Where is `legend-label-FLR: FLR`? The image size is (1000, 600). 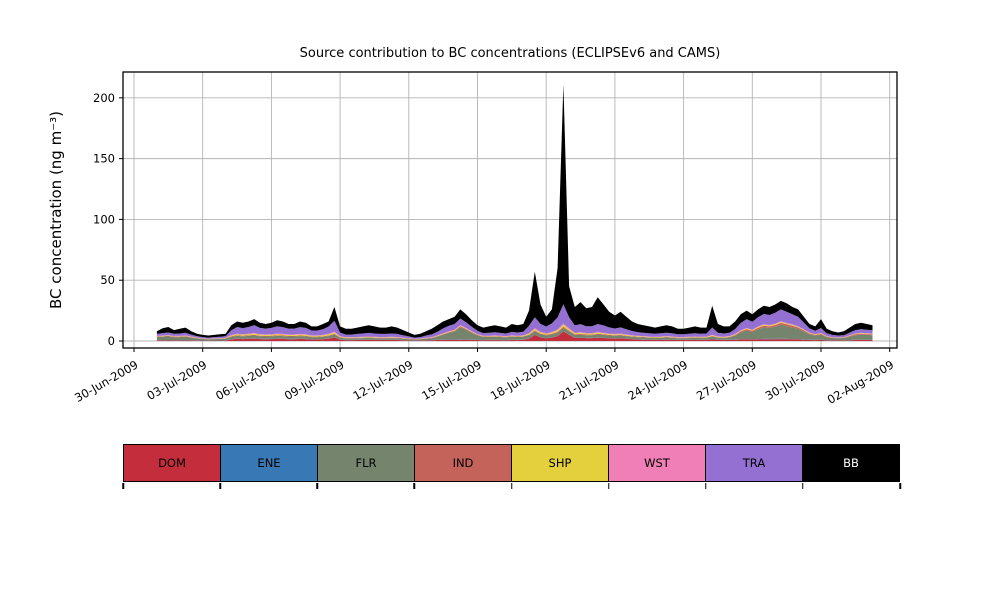 legend-label-FLR: FLR is located at coordinates (366, 463).